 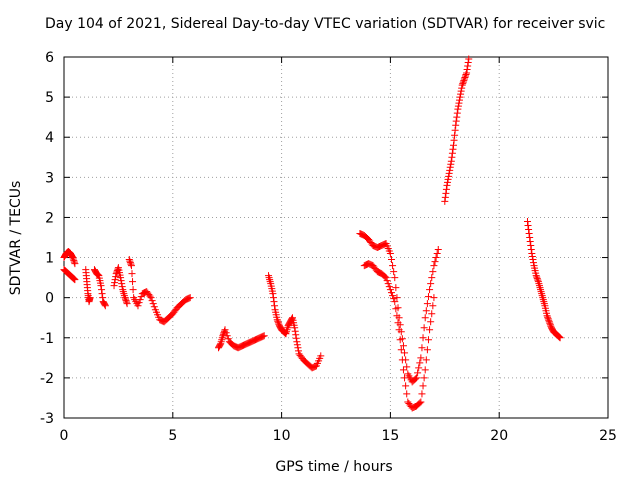 I want to click on x-tick-label: 0, so click(x=64, y=436).